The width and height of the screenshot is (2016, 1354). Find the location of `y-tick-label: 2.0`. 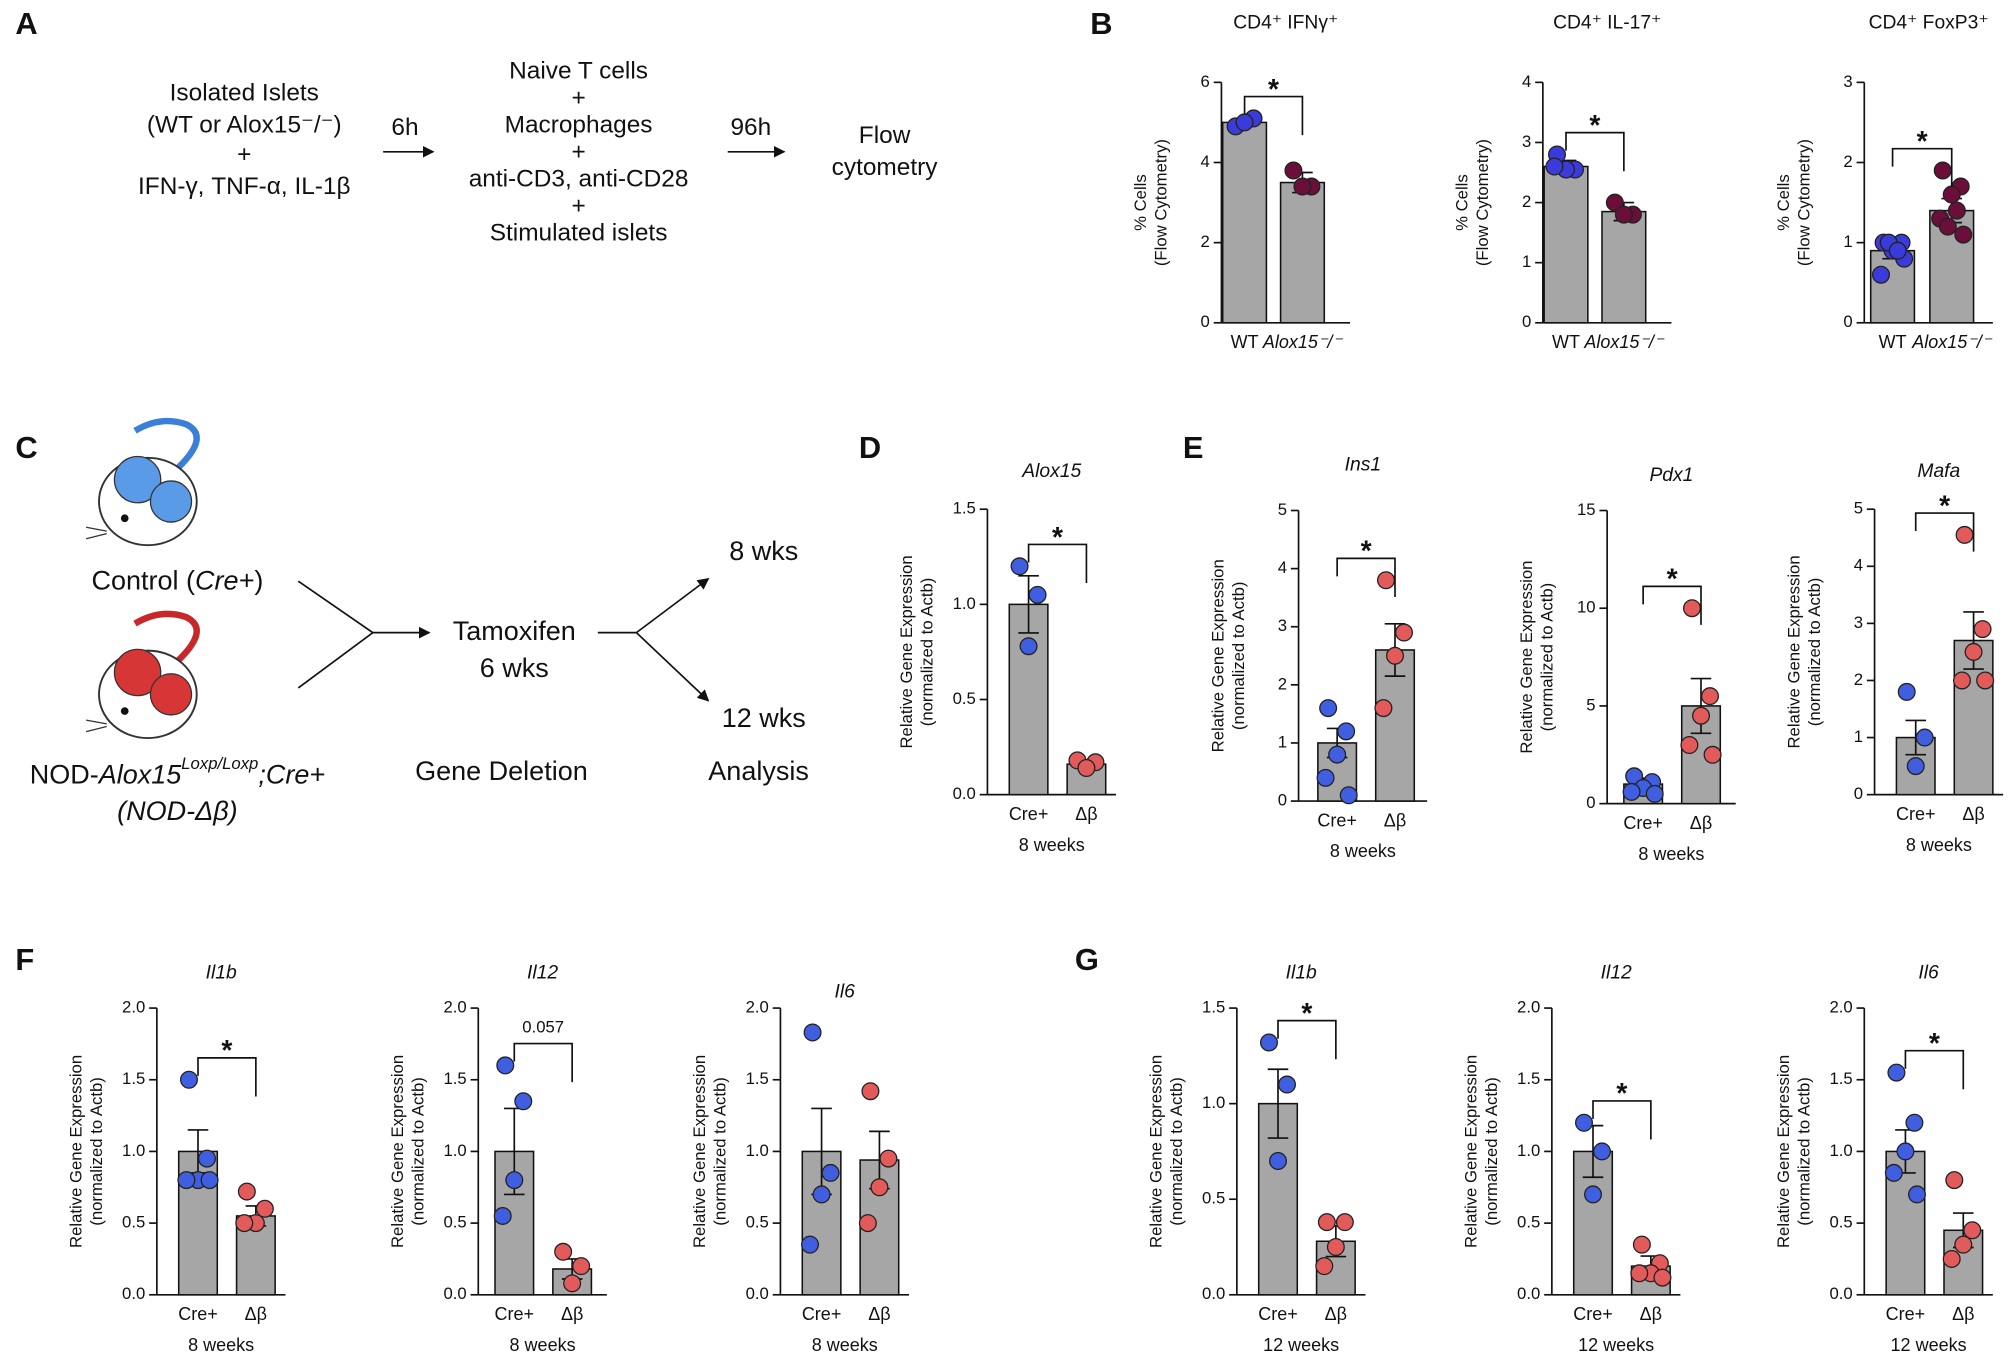

y-tick-label: 2.0 is located at coordinates (1528, 1006).